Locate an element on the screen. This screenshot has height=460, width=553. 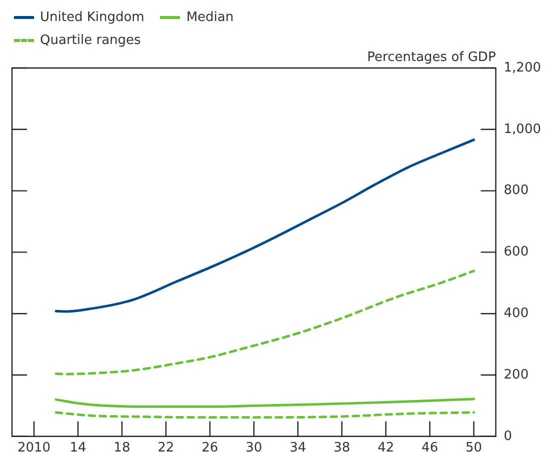
x-tick-label: 30 is located at coordinates (254, 448).